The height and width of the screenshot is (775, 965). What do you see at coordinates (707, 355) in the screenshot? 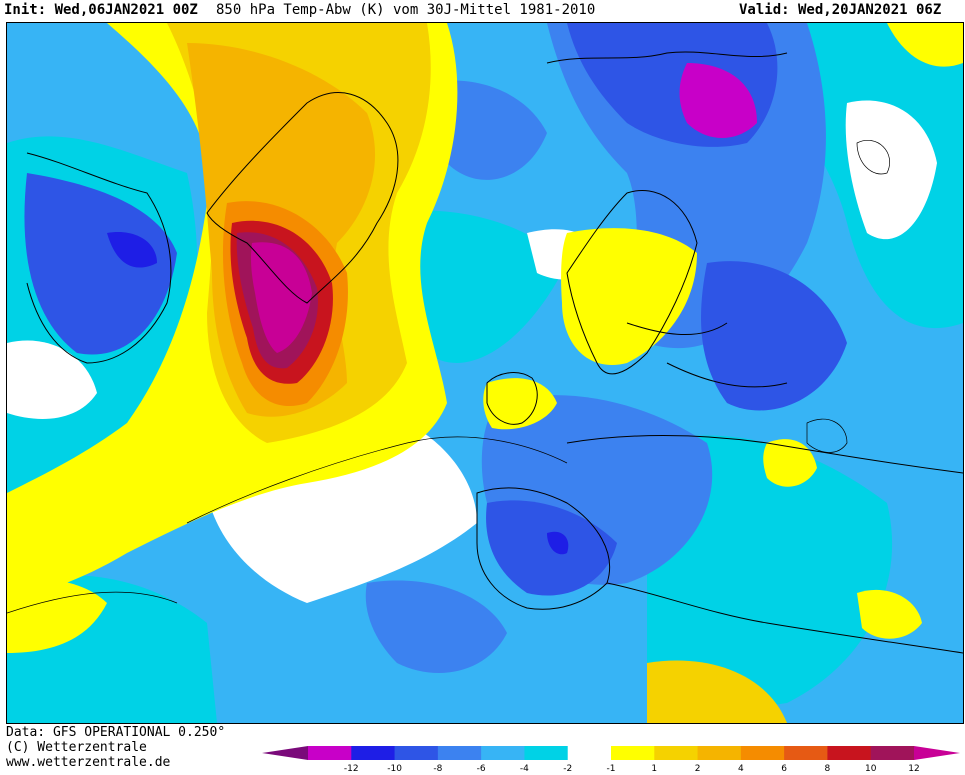
I see `borders-east` at bounding box center [707, 355].